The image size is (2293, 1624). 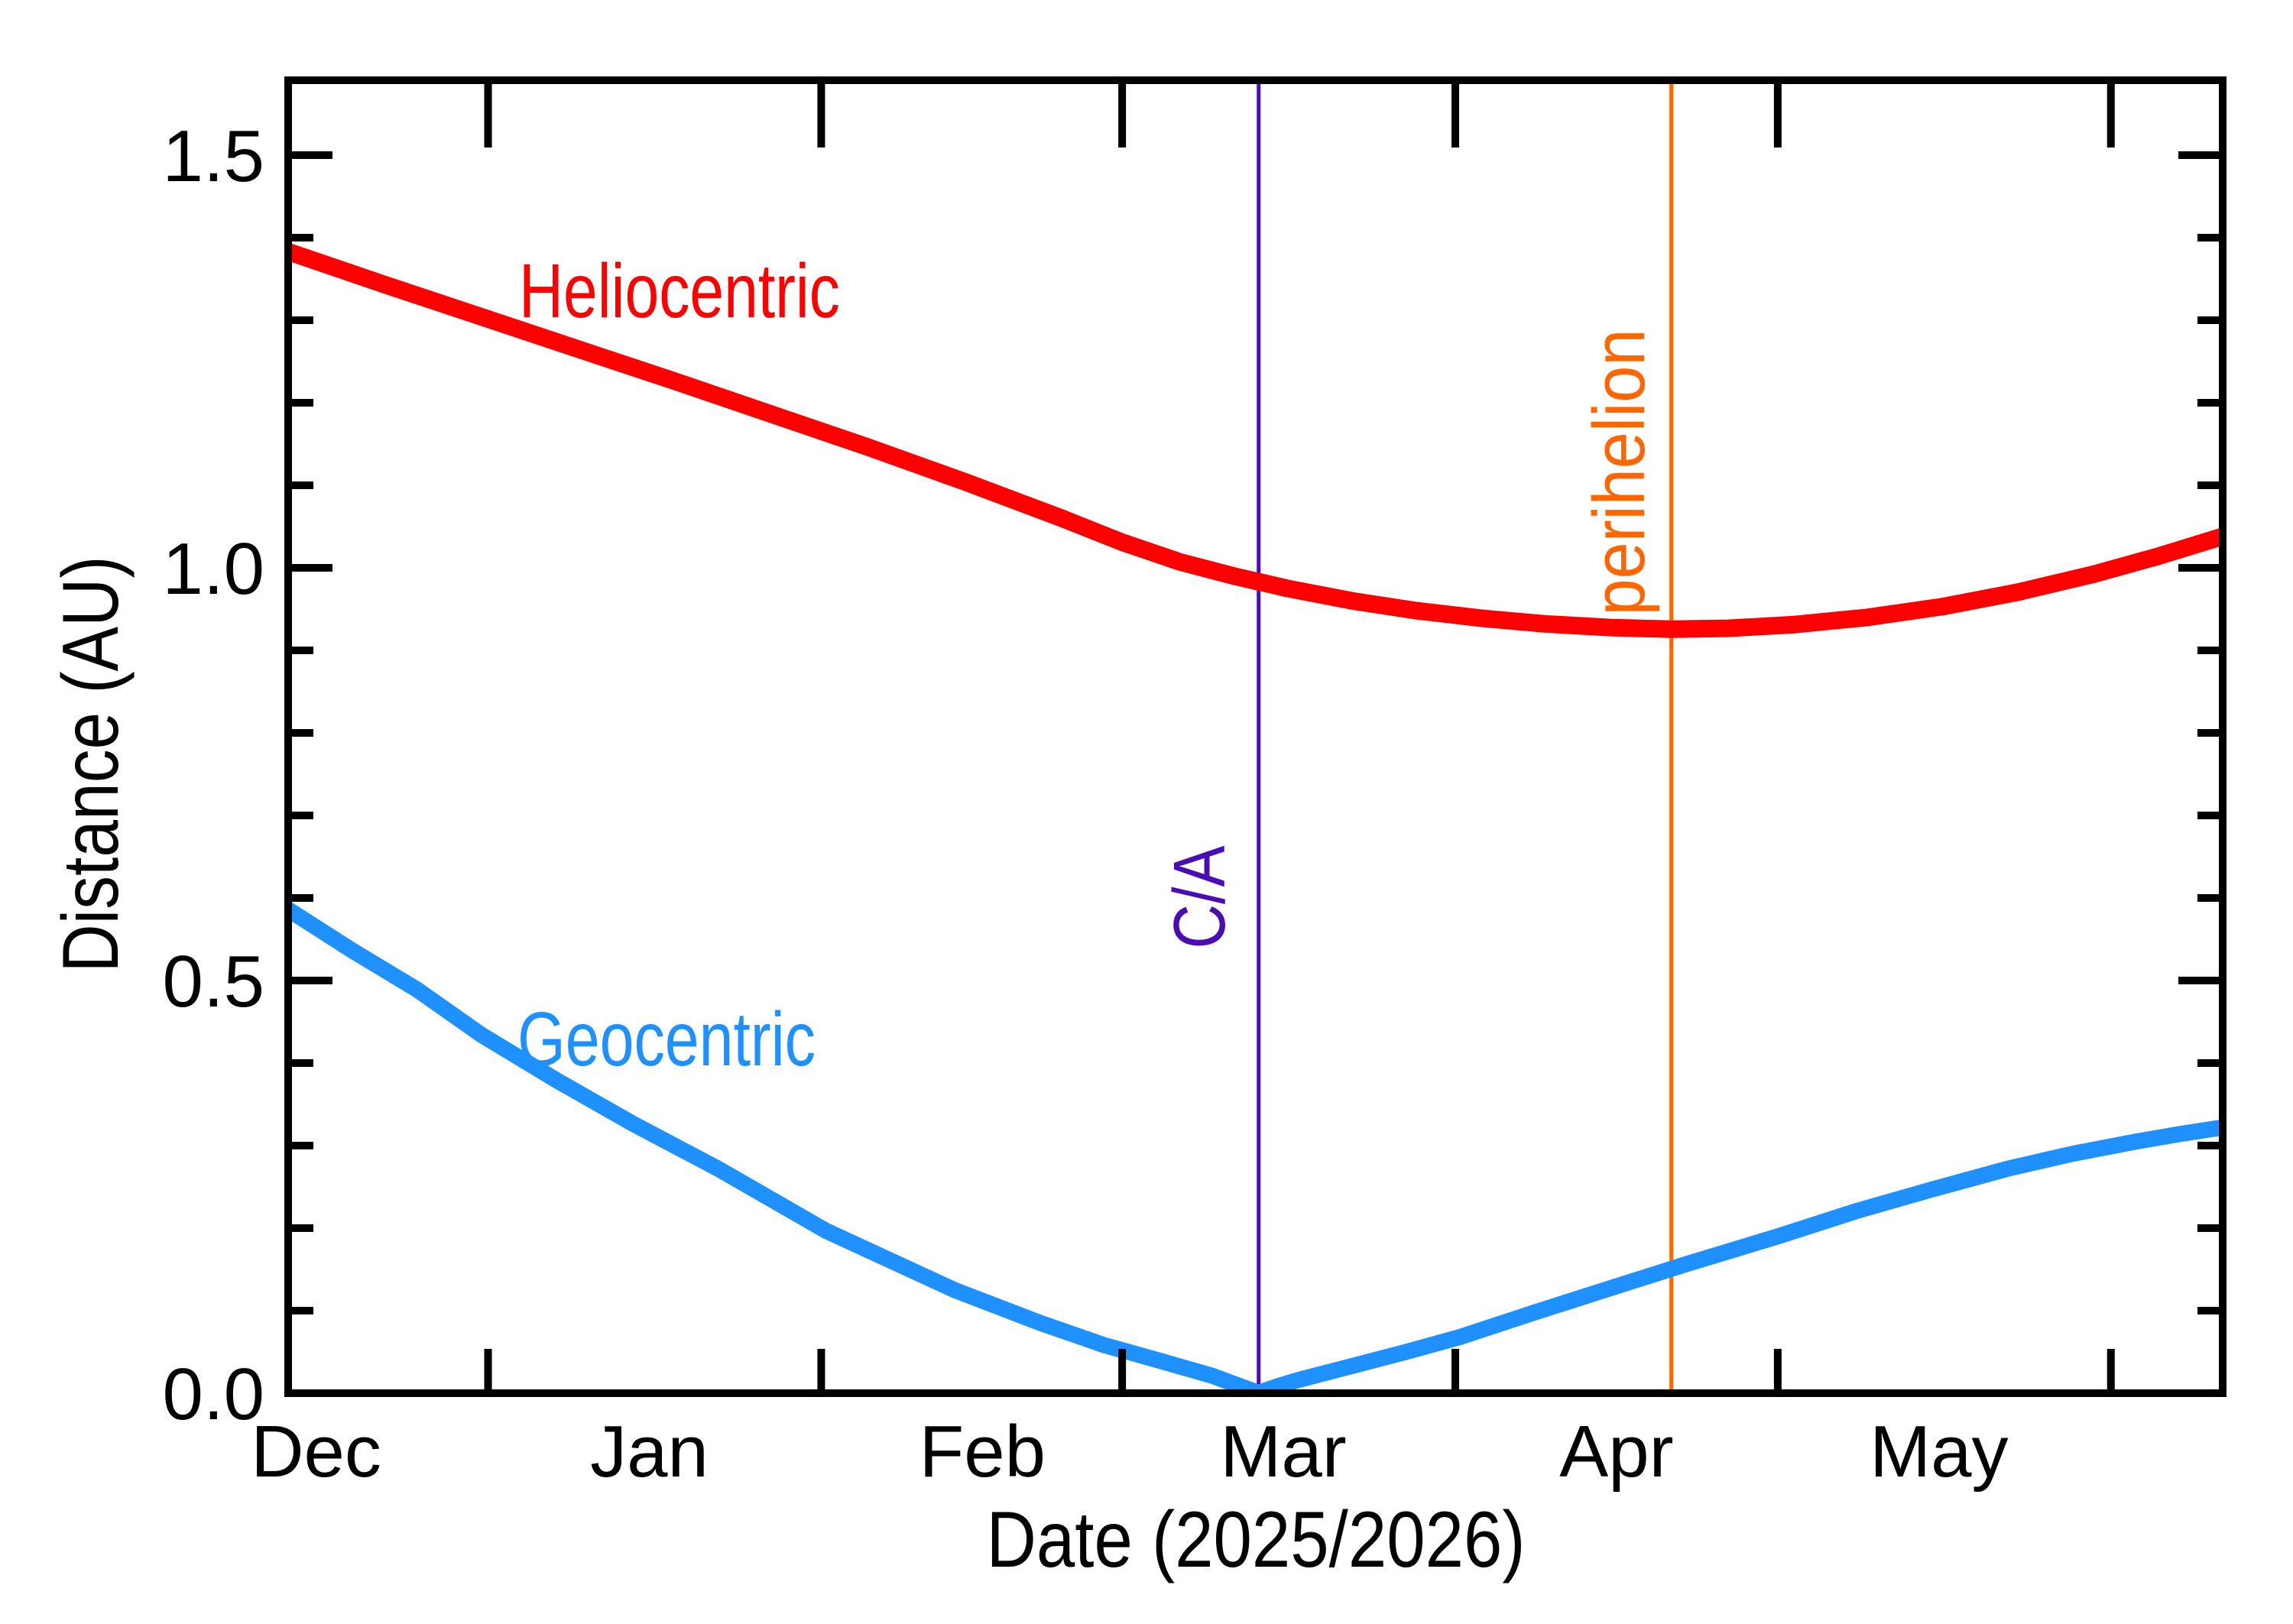 I want to click on month-label-dec: Dec, so click(x=316, y=1452).